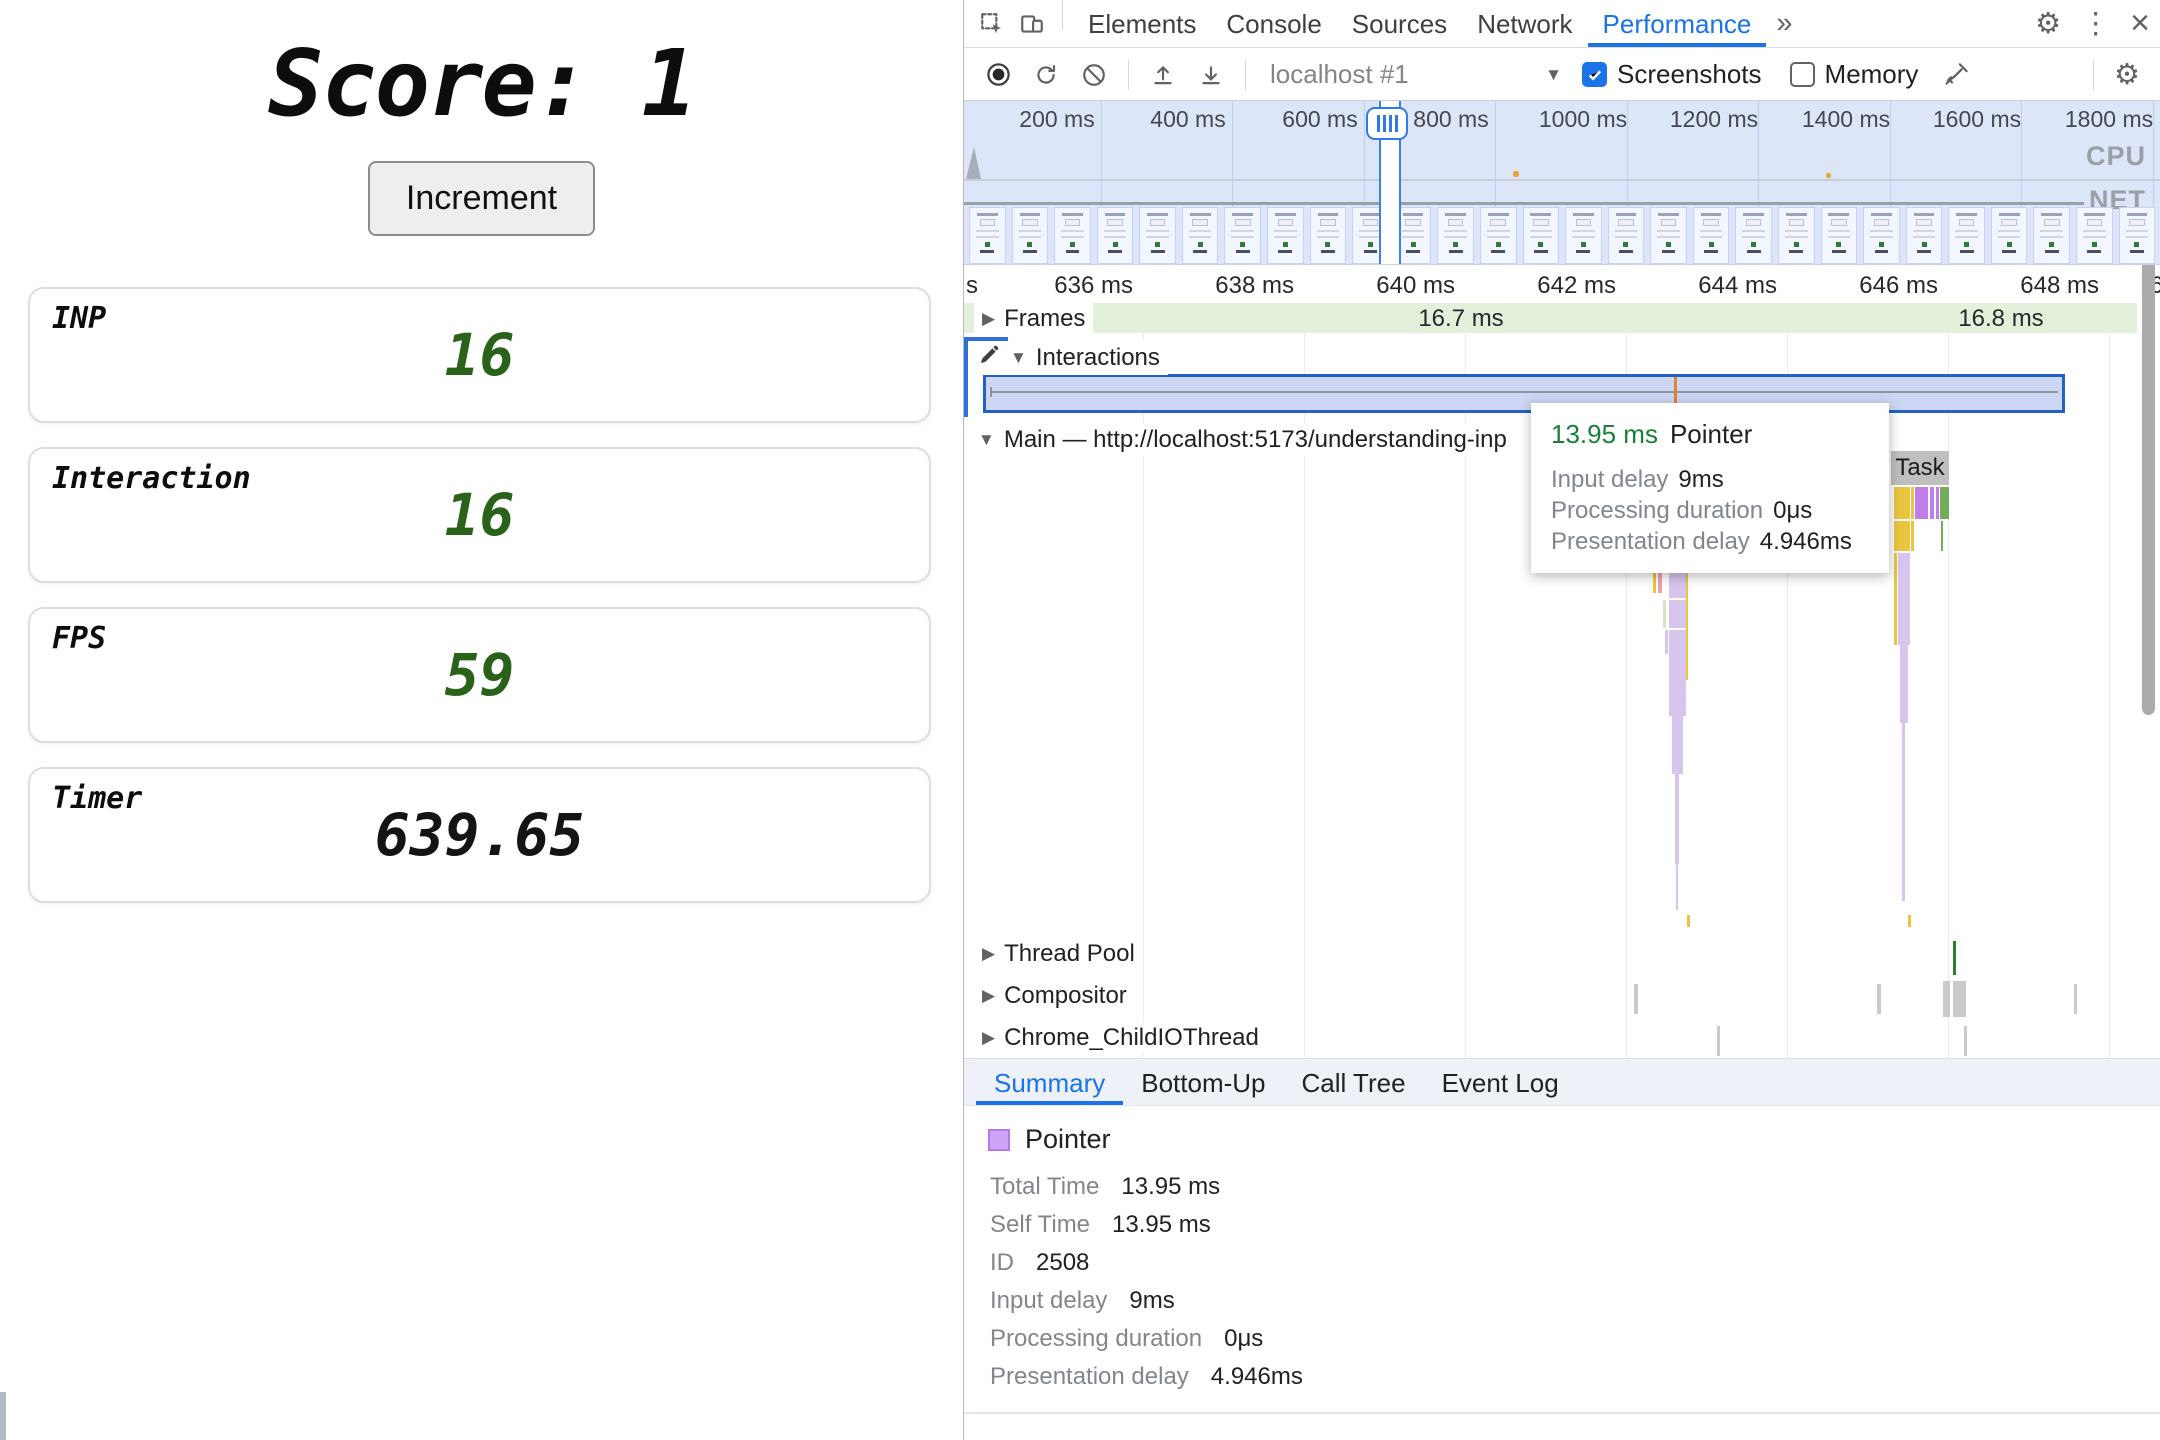 This screenshot has height=1440, width=2160. What do you see at coordinates (2148, 490) in the screenshot?
I see `vertical-scrollbar-thumb` at bounding box center [2148, 490].